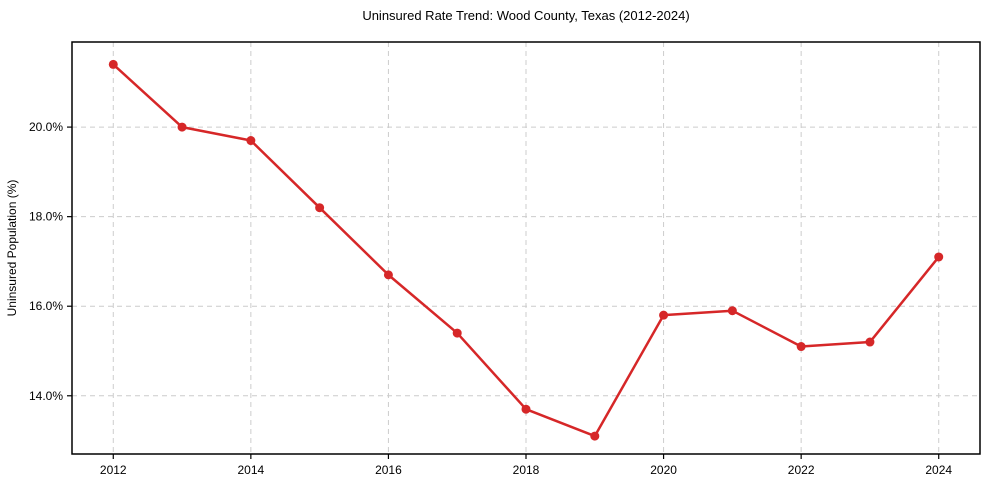  Describe the element at coordinates (46, 306) in the screenshot. I see `y-tick-label: 16.0%` at that location.